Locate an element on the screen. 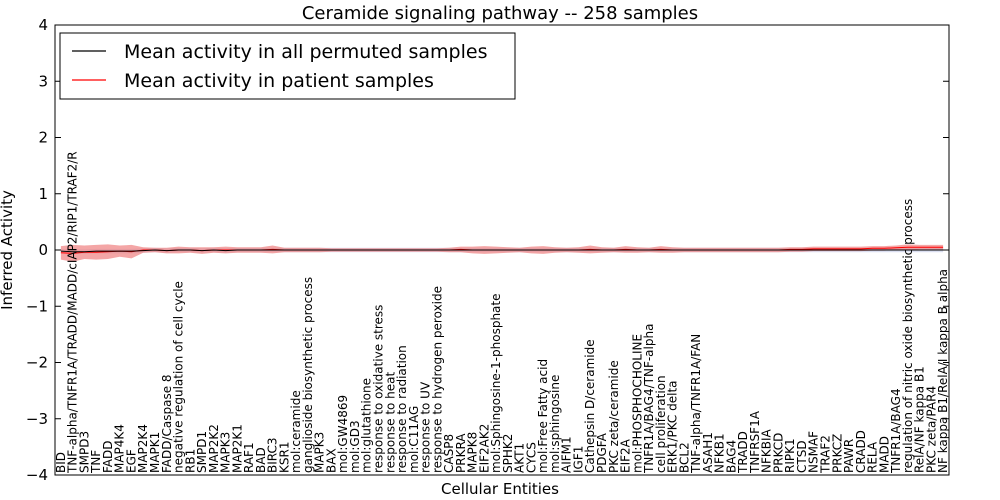 This screenshot has height=500, width=1000. x-tick-label: ganglioside biosynthetic process is located at coordinates (308, 375).